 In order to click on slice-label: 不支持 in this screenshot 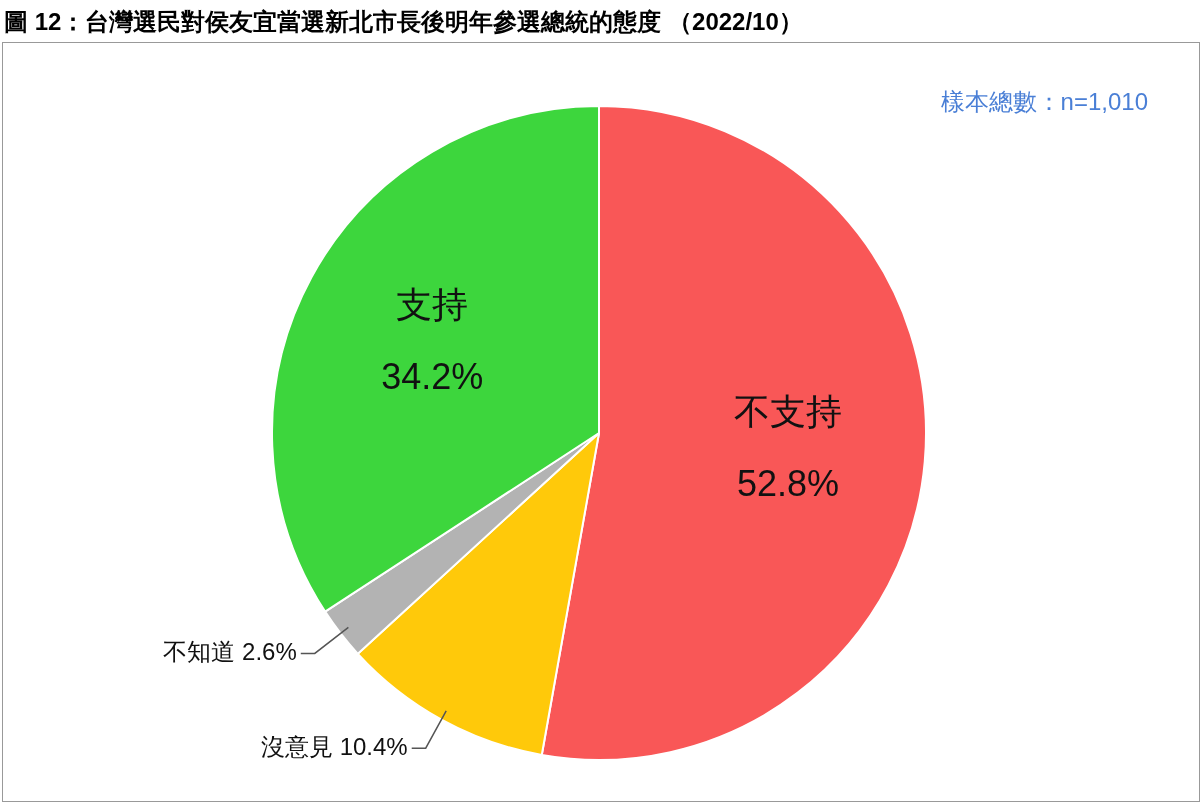, I will do `click(787, 411)`.